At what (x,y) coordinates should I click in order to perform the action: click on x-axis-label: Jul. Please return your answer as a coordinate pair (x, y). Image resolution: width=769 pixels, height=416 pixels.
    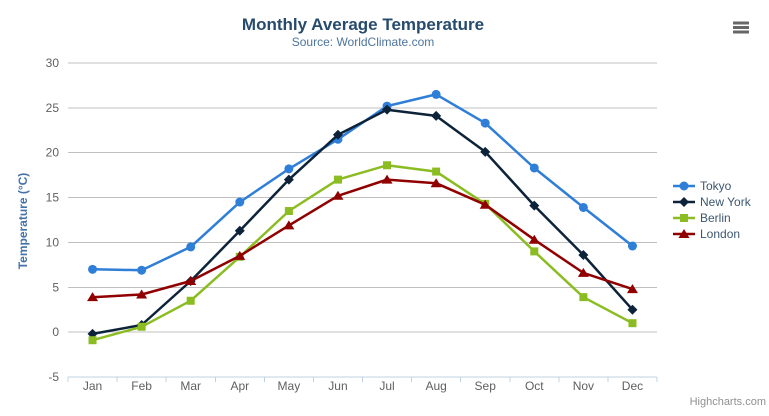
    Looking at the image, I should click on (386, 386).